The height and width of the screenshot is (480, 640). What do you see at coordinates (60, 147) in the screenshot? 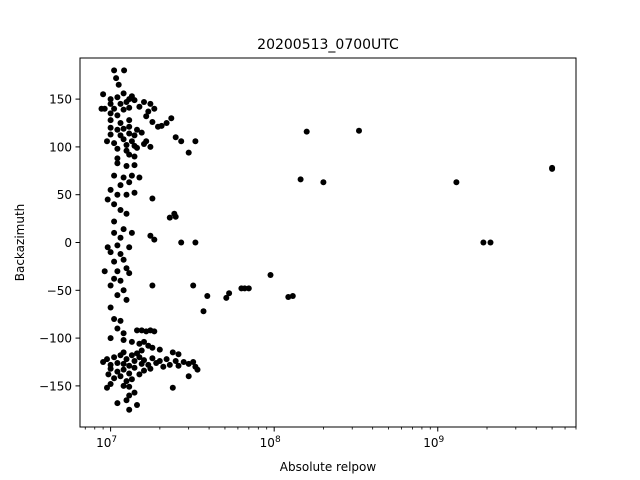
I see `y-tick-label: 100` at bounding box center [60, 147].